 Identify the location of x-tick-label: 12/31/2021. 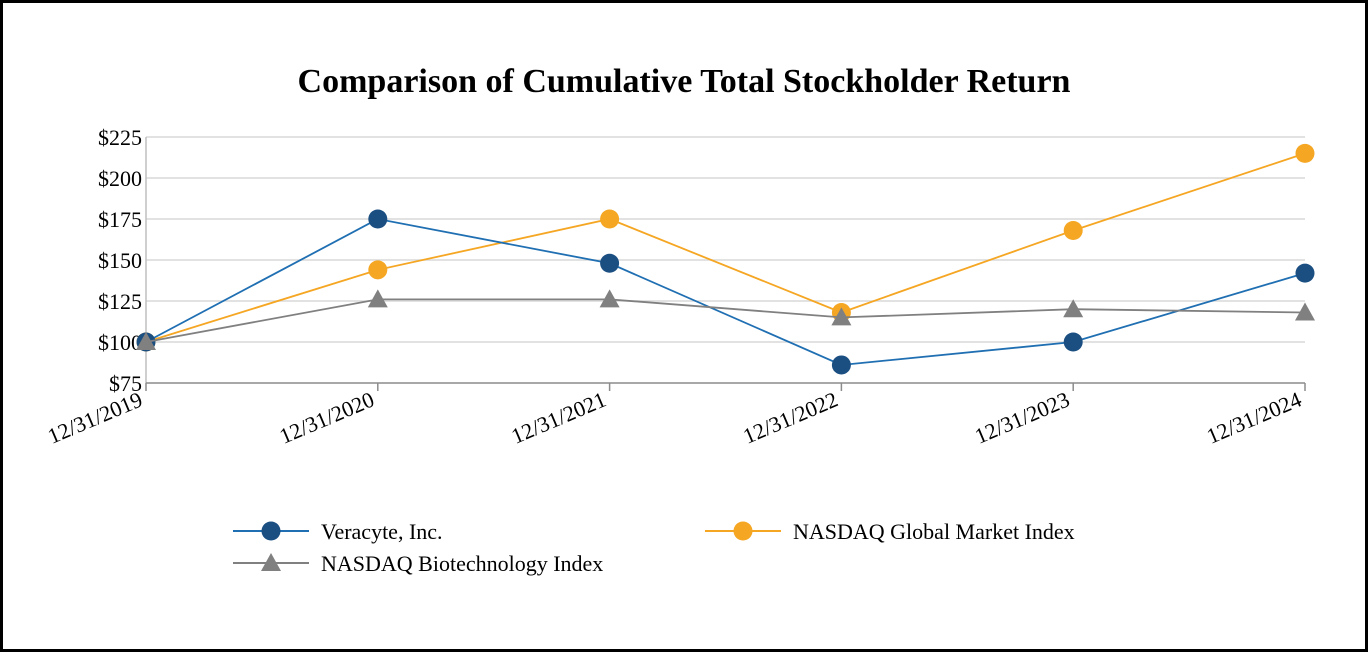
(559, 418).